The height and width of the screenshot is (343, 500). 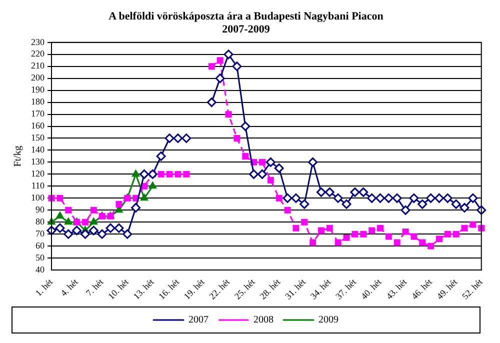 What do you see at coordinates (371, 289) in the screenshot?
I see `x-tick-label: 40. hét` at bounding box center [371, 289].